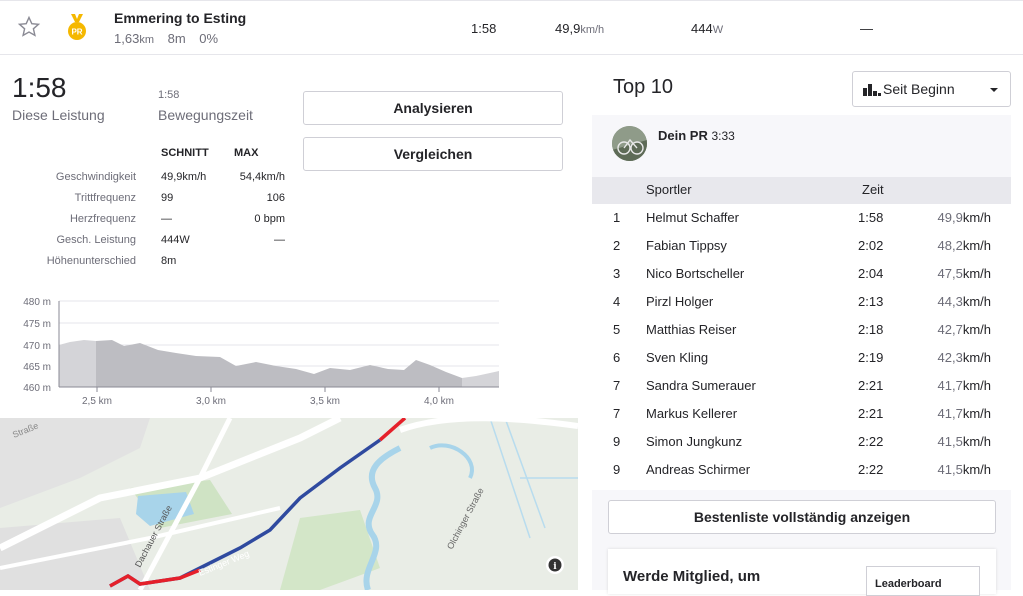 Image resolution: width=1023 pixels, height=596 pixels. Describe the element at coordinates (175, 240) in the screenshot. I see `stat-avg: 444W` at that location.